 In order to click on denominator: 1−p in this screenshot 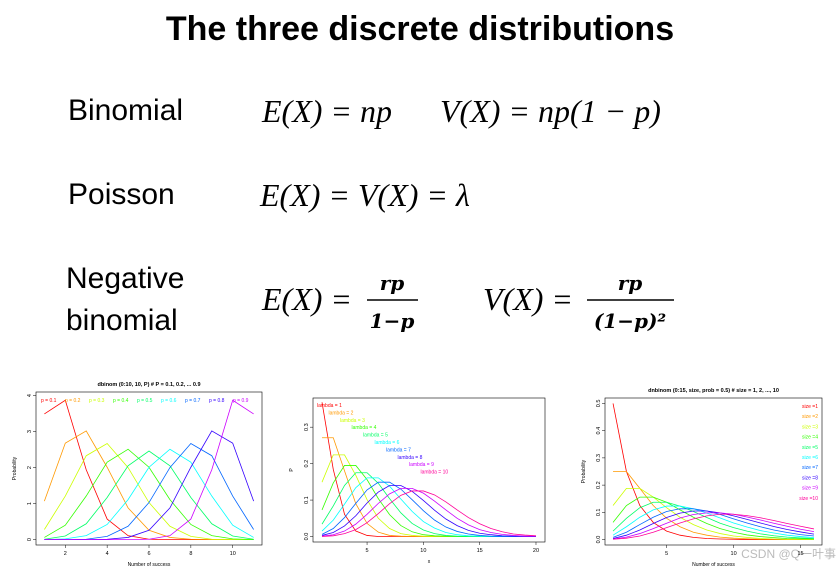, I will do `click(392, 321)`.